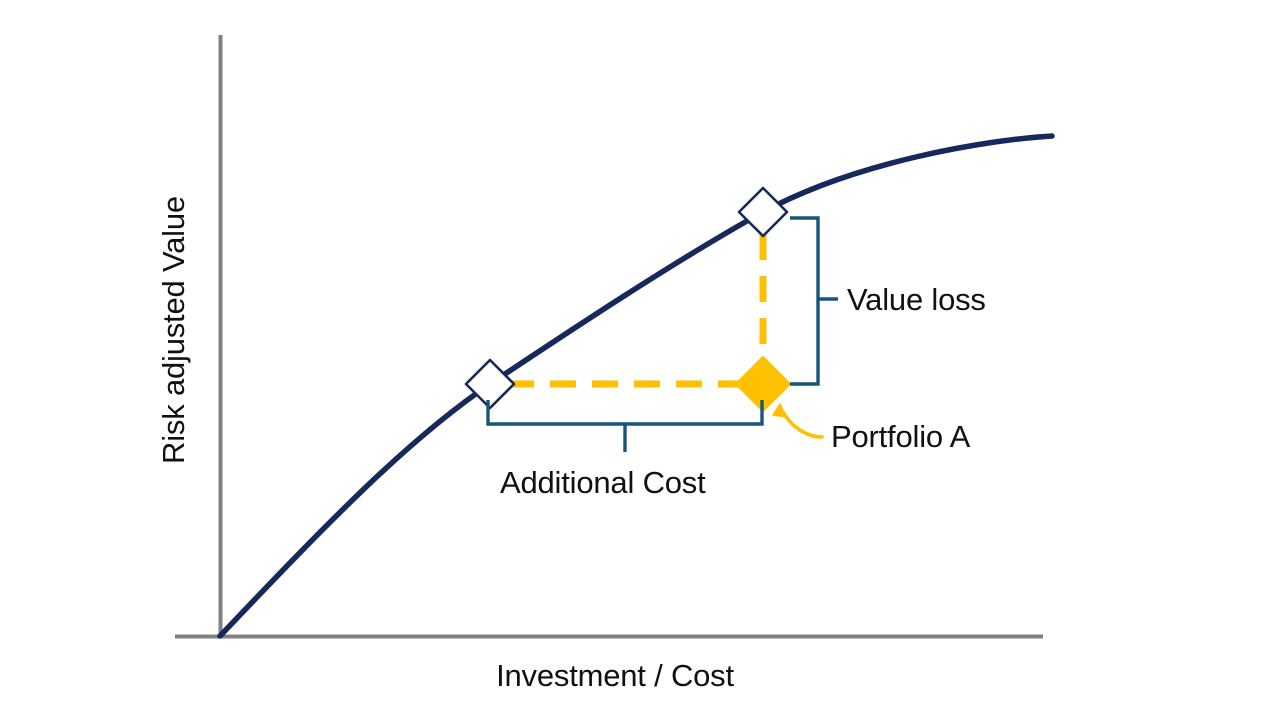  Describe the element at coordinates (779, 410) in the screenshot. I see `portfolio-a-arrow-head` at that location.